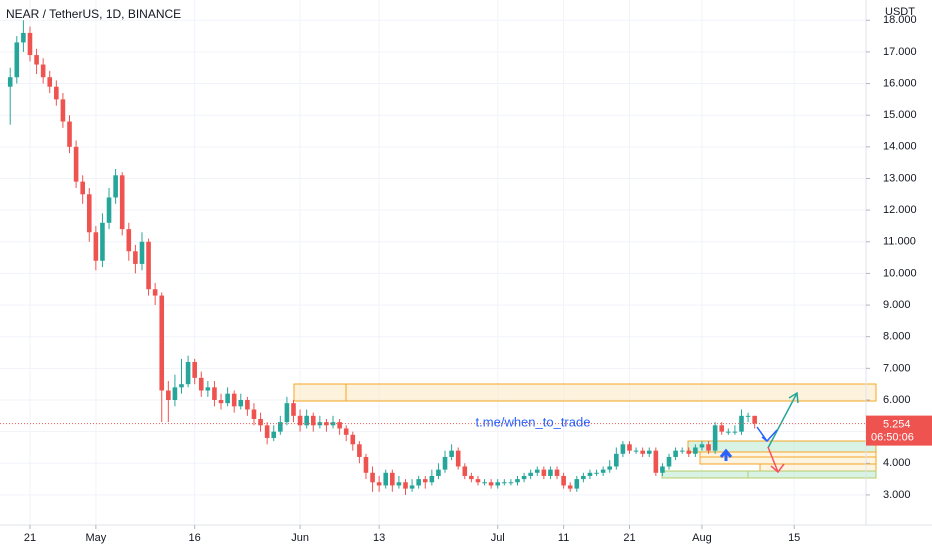  I want to click on arrow-down, so click(776, 460).